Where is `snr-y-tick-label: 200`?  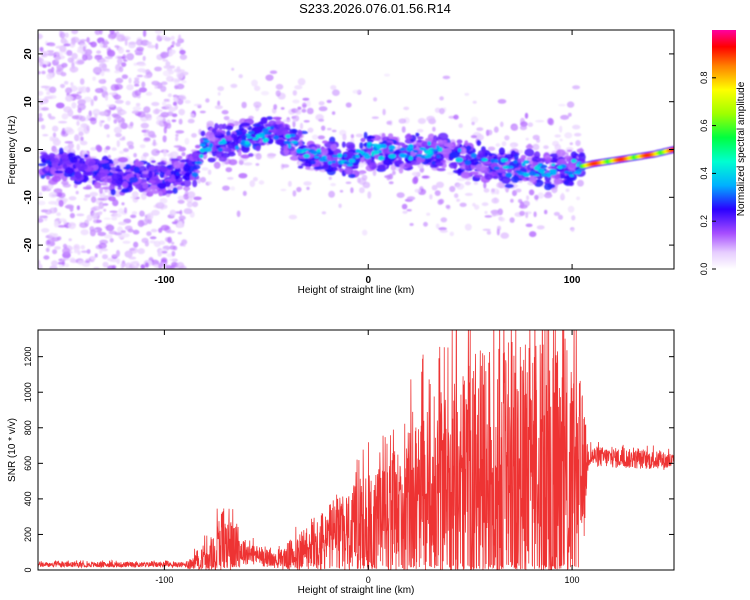 snr-y-tick-label: 200 is located at coordinates (28, 534).